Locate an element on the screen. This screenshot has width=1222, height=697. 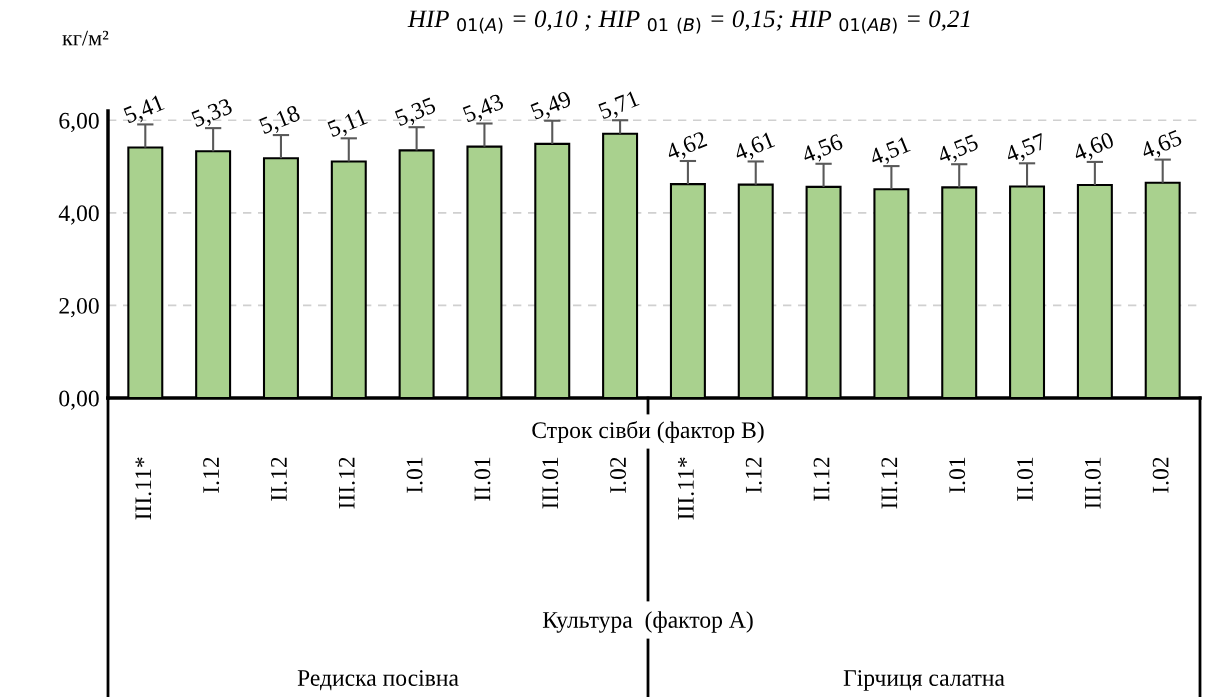
data-label: 4,55 is located at coordinates (958, 150).